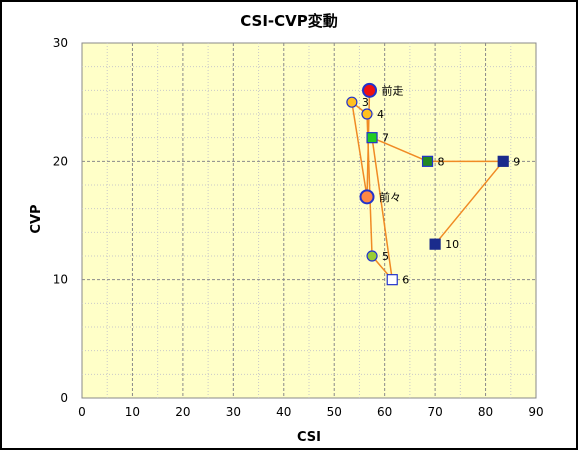  I want to click on point-label: 9, so click(516, 161).